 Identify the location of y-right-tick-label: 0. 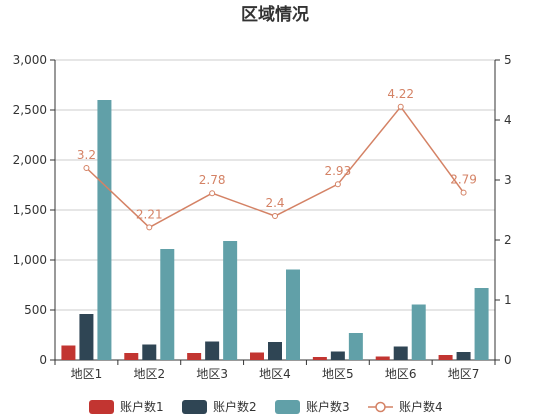
(508, 360).